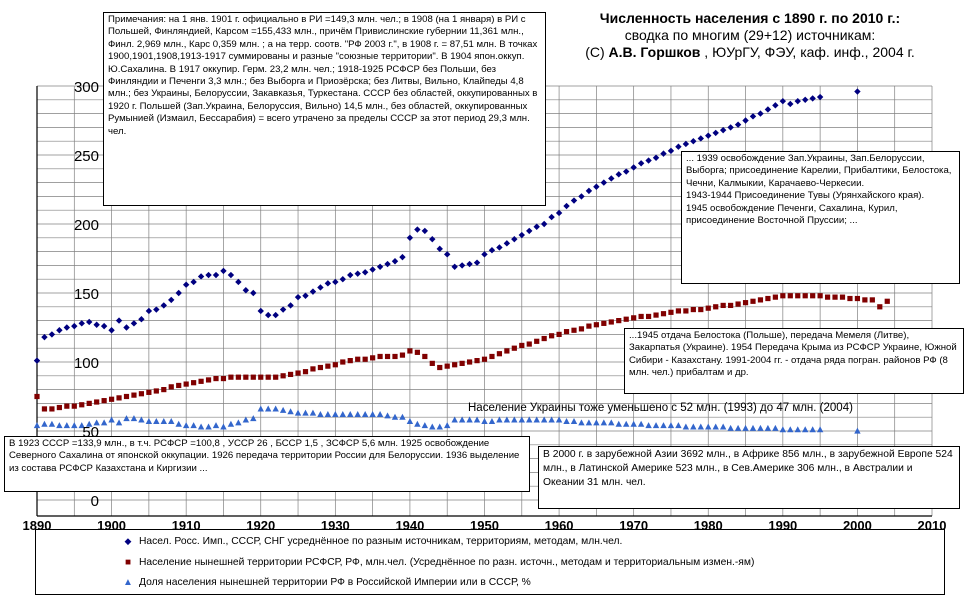 Image resolution: width=970 pixels, height=604 pixels. I want to click on title-line-2: сводка по многим (29+12) источникам:, so click(750, 35).